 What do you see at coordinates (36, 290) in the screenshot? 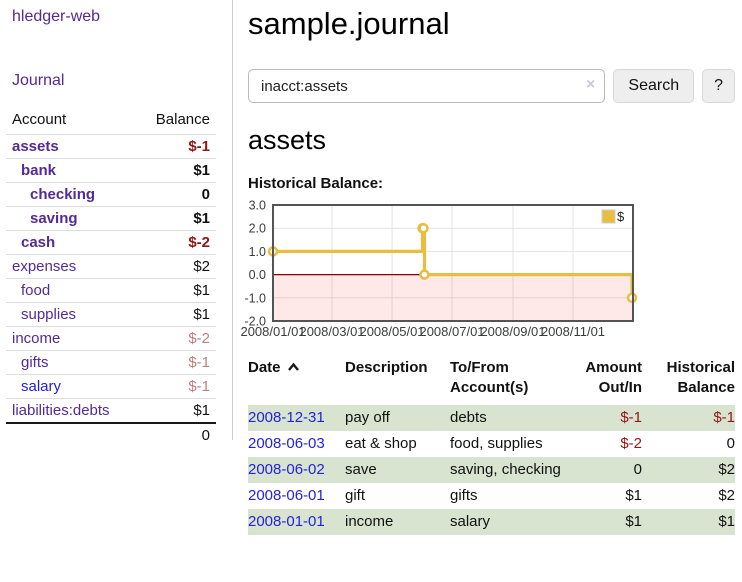
I see `account-link: food` at bounding box center [36, 290].